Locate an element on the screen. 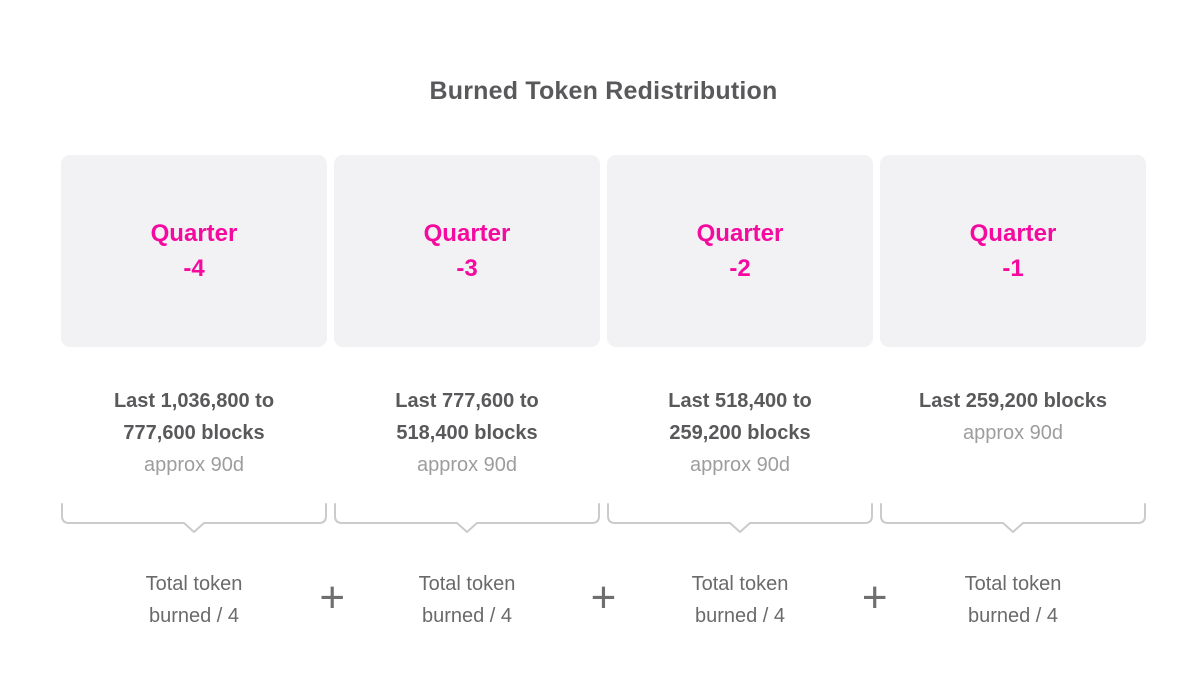 This screenshot has width=1200, height=700. block-range-q-minus-1: Last 259,200 blocks approx 90d is located at coordinates (1013, 433).